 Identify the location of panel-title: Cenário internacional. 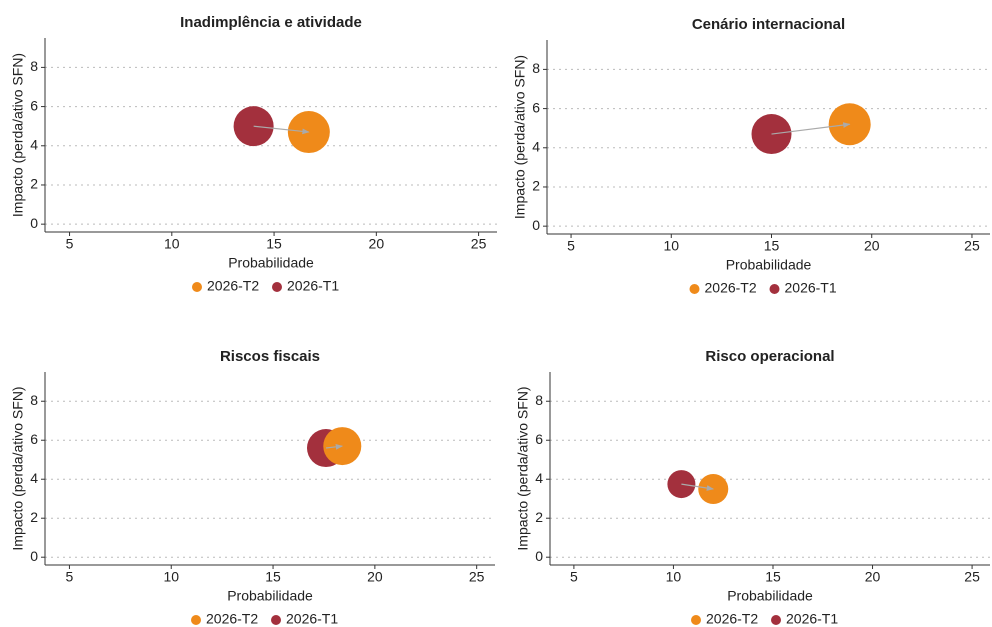
(768, 24).